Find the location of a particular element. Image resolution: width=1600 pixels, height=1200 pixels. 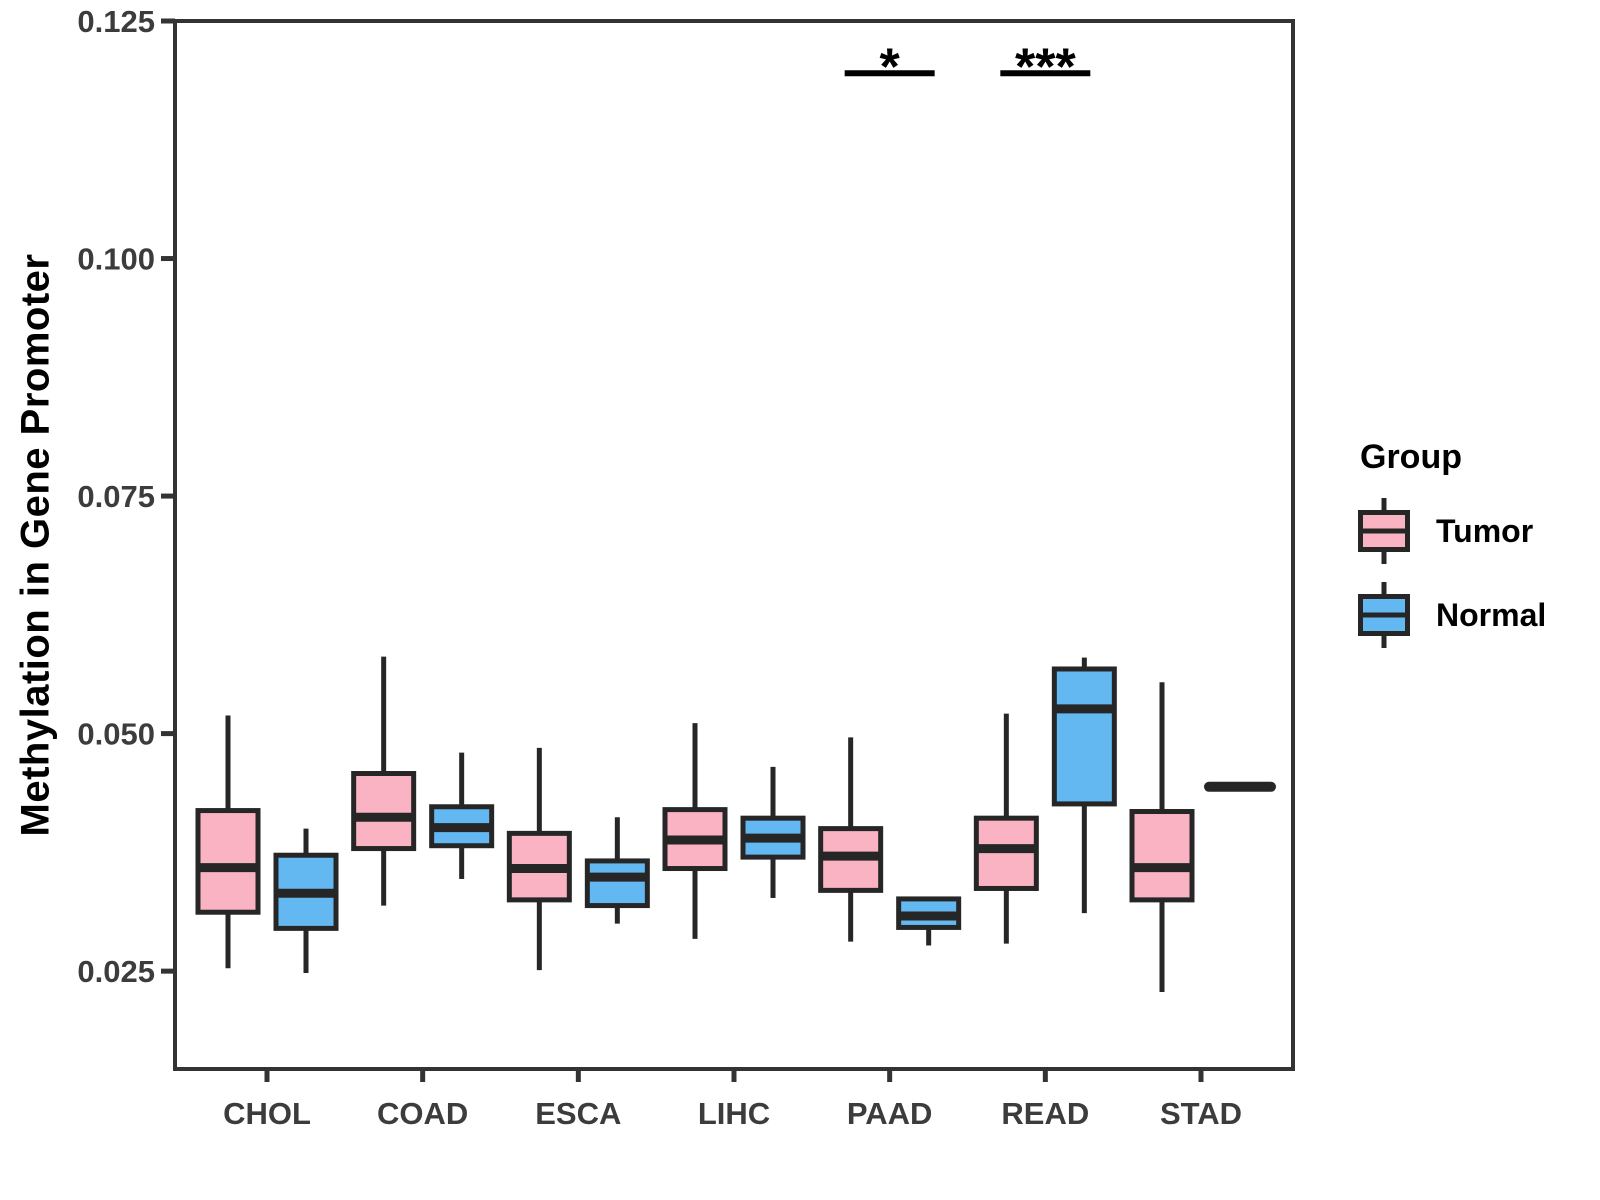

x-tick-label-STAD: STAD is located at coordinates (1201, 1113).